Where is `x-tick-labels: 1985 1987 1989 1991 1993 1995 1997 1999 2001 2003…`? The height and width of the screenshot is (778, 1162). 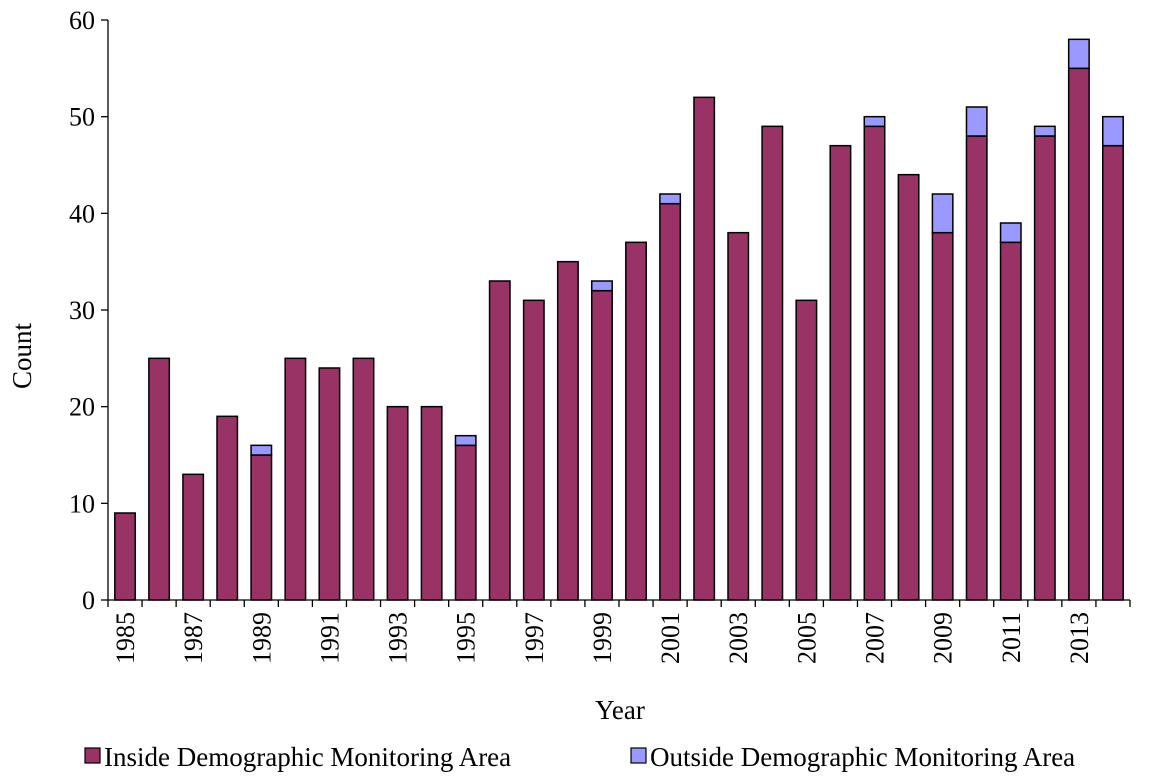
x-tick-labels: 1985 1987 1989 1991 1993 1995 1997 1999 2001 2003… is located at coordinates (602, 638).